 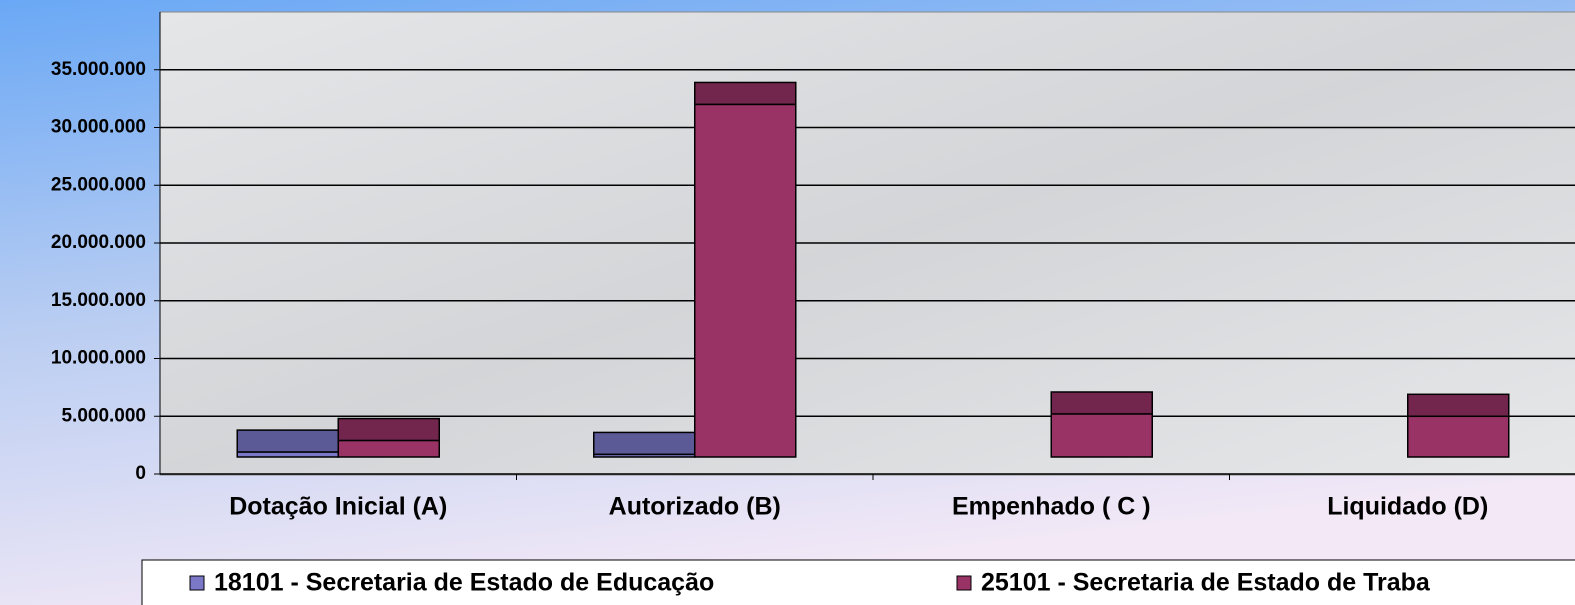 What do you see at coordinates (695, 507) in the screenshot?
I see `x-tick-label: Autorizado (B)` at bounding box center [695, 507].